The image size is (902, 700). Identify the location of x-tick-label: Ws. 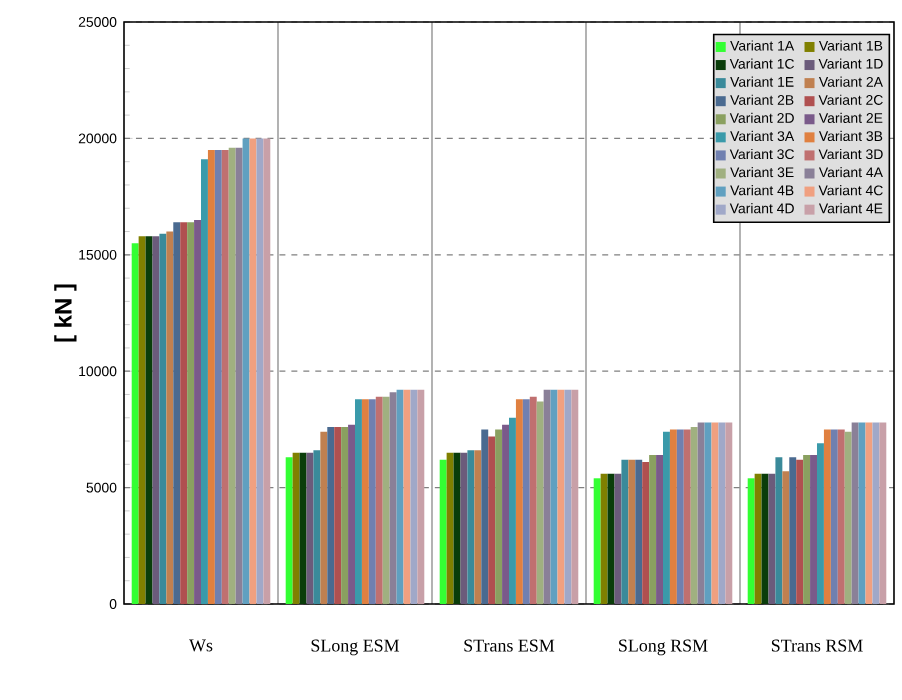
(201, 645).